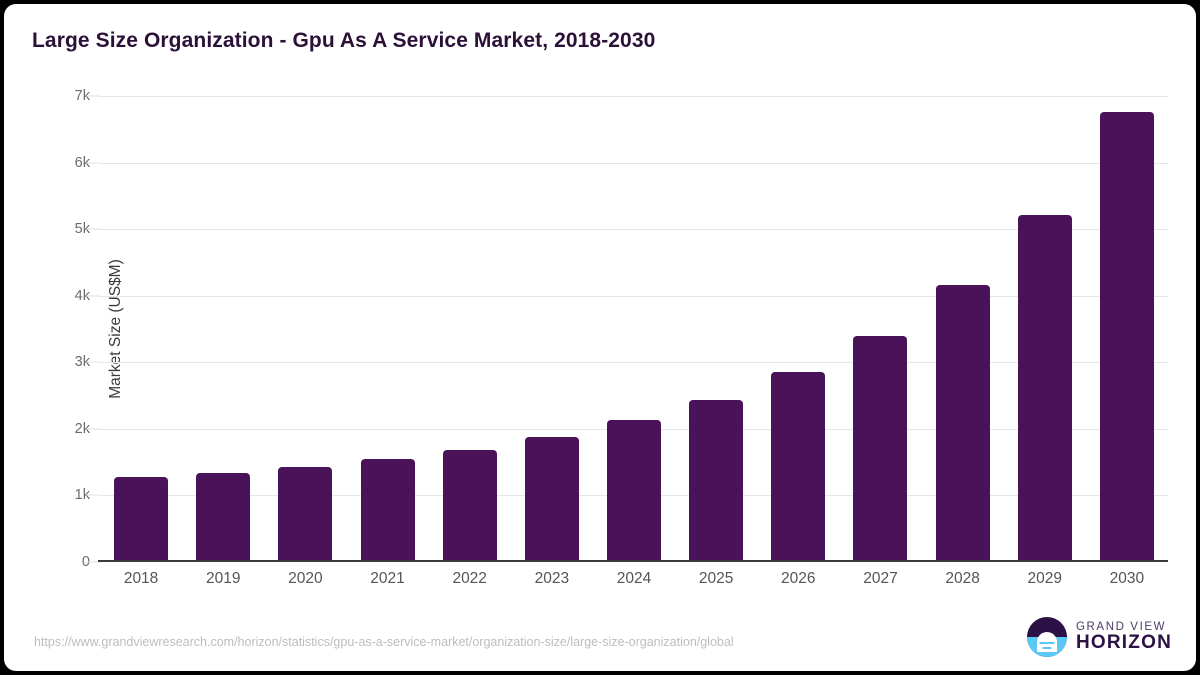 This screenshot has height=675, width=1200. Describe the element at coordinates (60, 562) in the screenshot. I see `y-axis-tick-label: 0` at that location.